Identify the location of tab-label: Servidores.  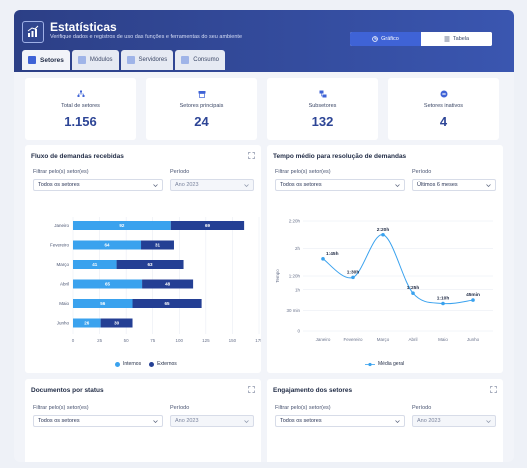
(153, 60).